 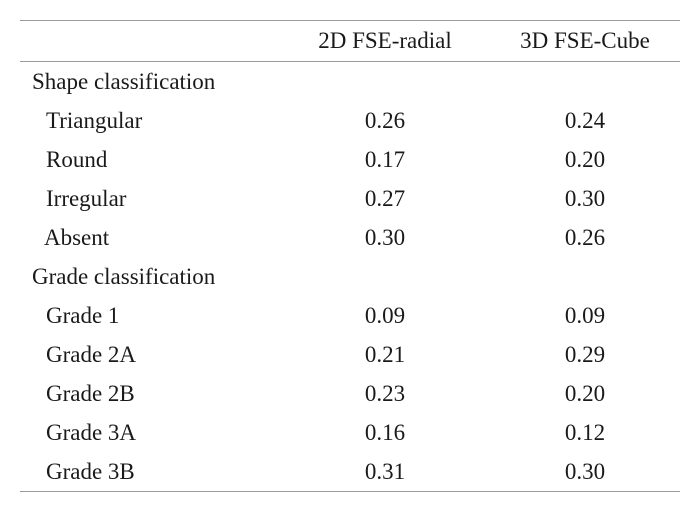 I want to click on section-row-shape-classification: Shape classification, so click(x=350, y=82).